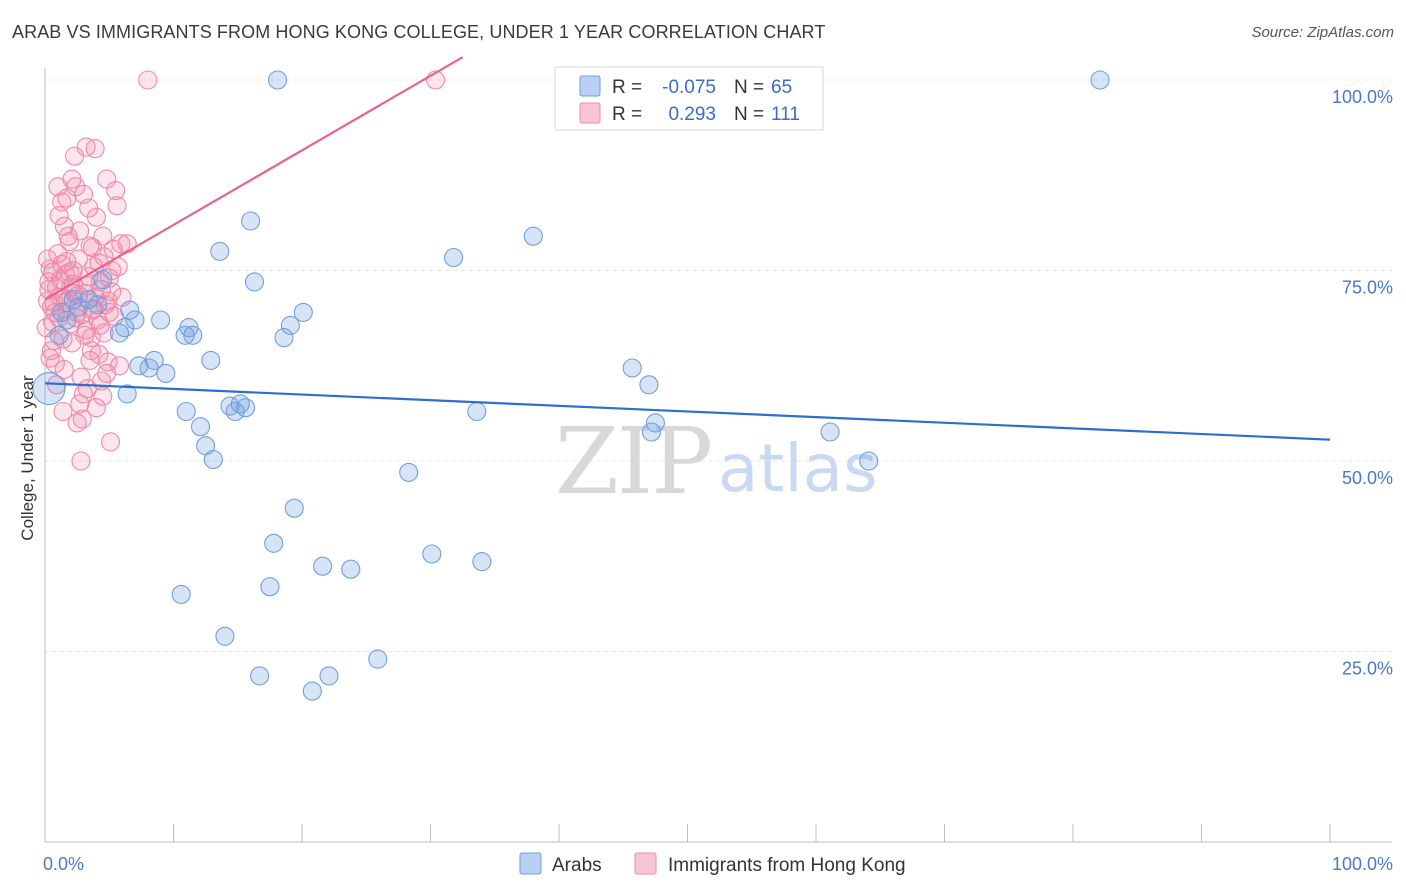 Image resolution: width=1406 pixels, height=892 pixels. Describe the element at coordinates (1367, 478) in the screenshot. I see `y-tick-label-1: 50.0%` at that location.